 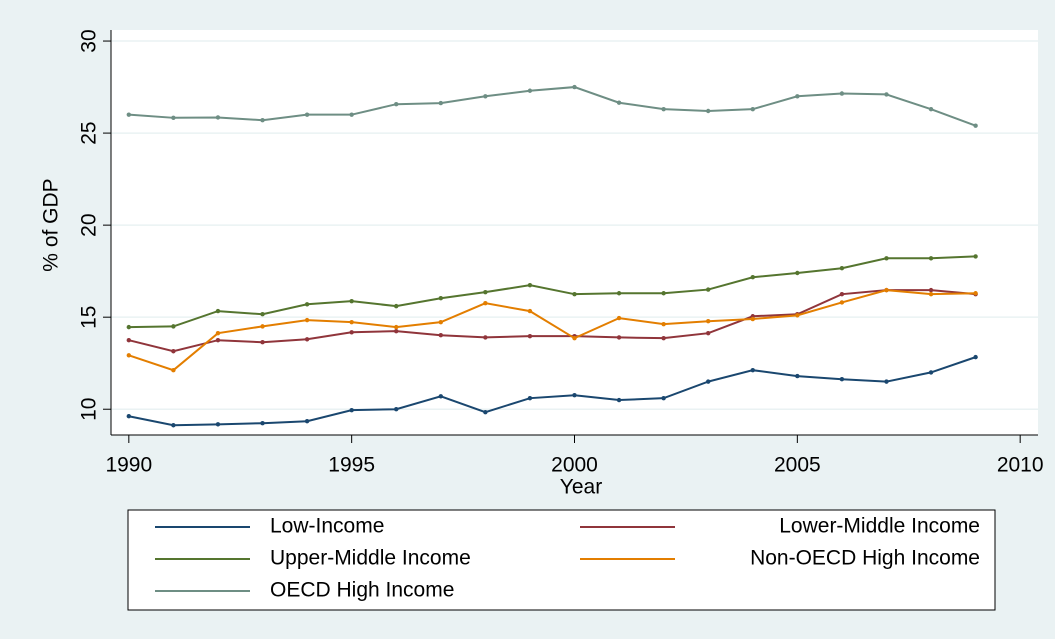 I want to click on legend-label: Lower-Middle Income, so click(x=879, y=526).